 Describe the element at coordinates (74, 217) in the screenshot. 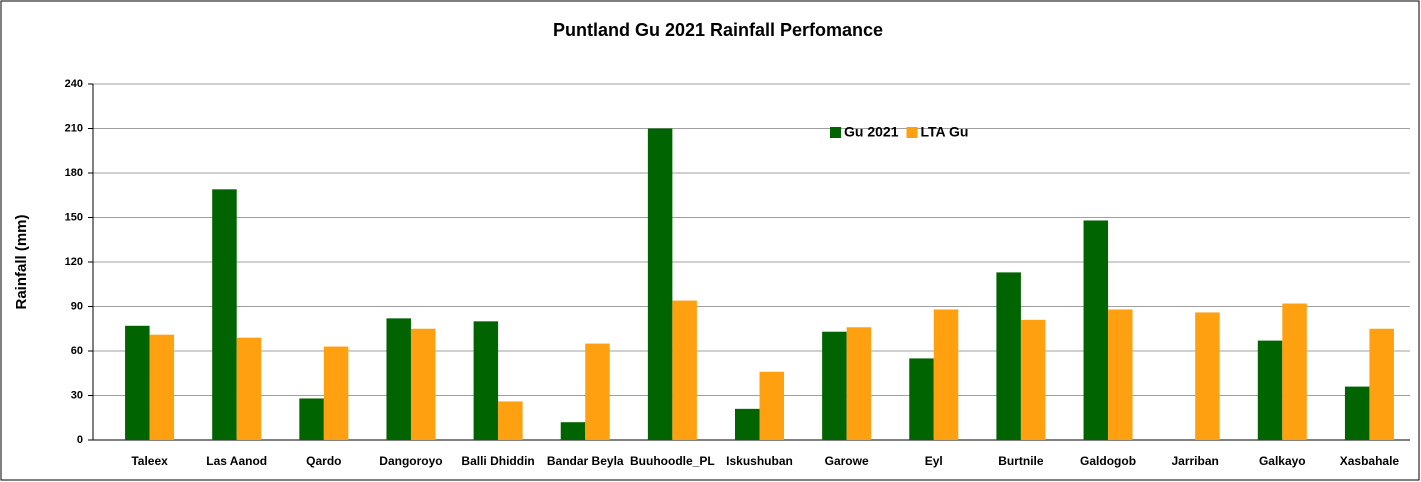

I see `y-tick-label: 150` at that location.